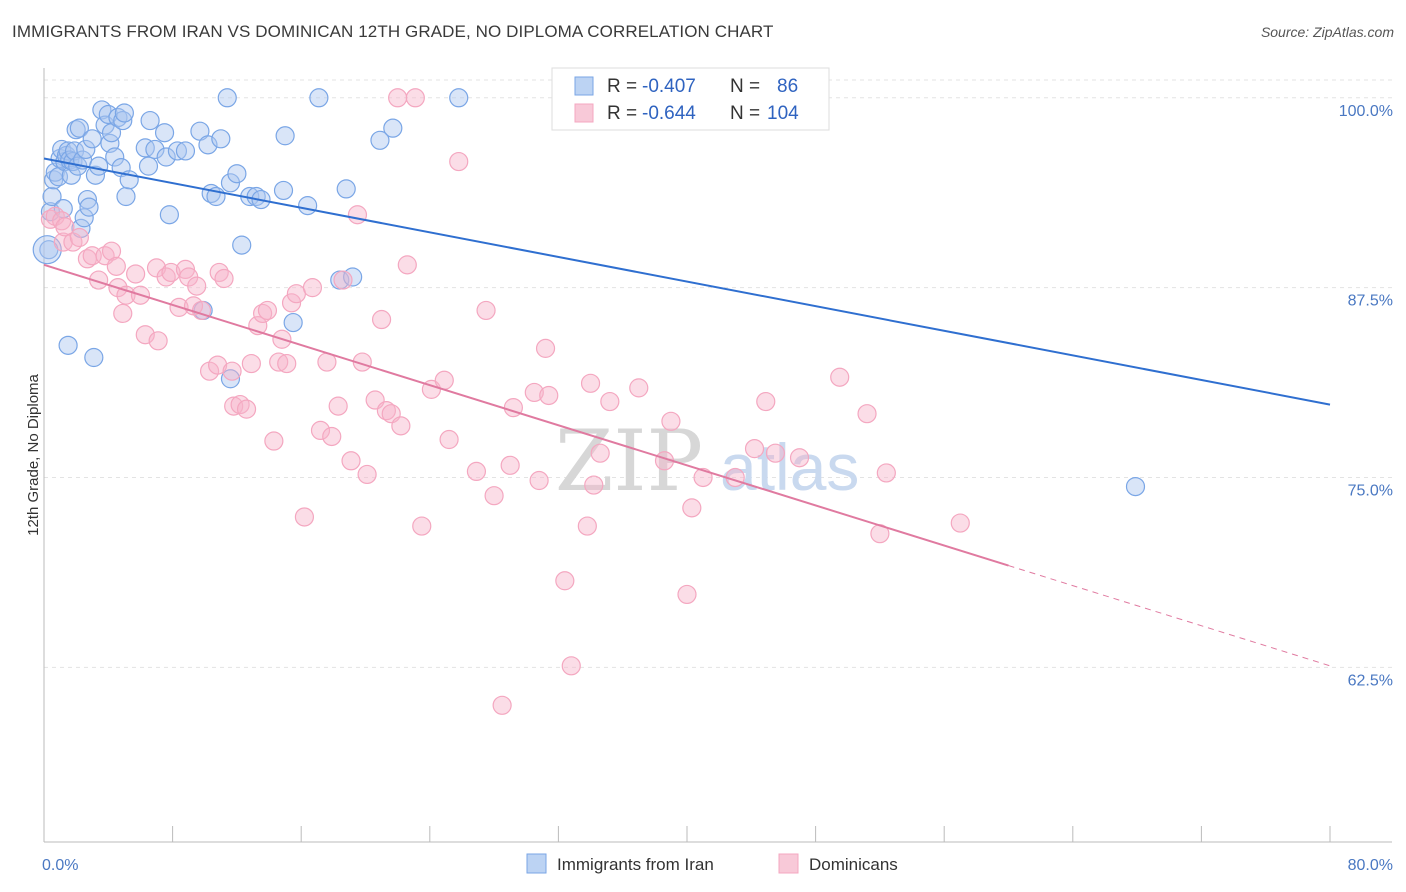 The height and width of the screenshot is (892, 1406). What do you see at coordinates (707, 461) in the screenshot?
I see `watermark: ZIP atlas` at bounding box center [707, 461].